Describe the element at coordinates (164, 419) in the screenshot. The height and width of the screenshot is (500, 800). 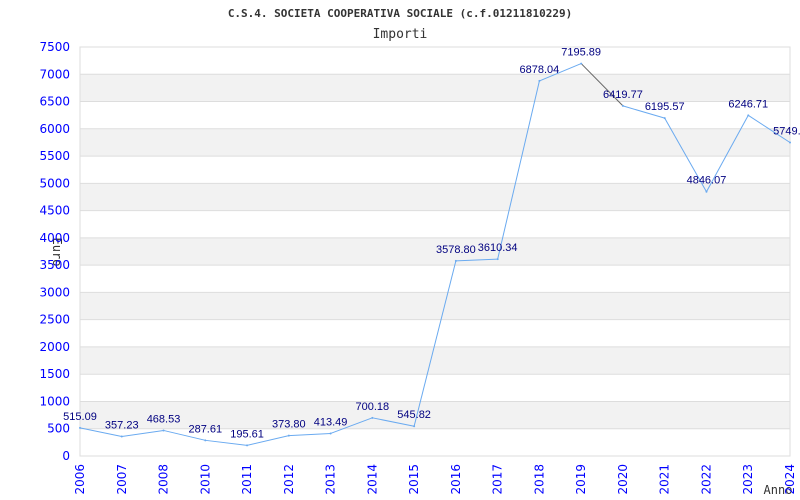
I see `data-label: 468.53` at that location.